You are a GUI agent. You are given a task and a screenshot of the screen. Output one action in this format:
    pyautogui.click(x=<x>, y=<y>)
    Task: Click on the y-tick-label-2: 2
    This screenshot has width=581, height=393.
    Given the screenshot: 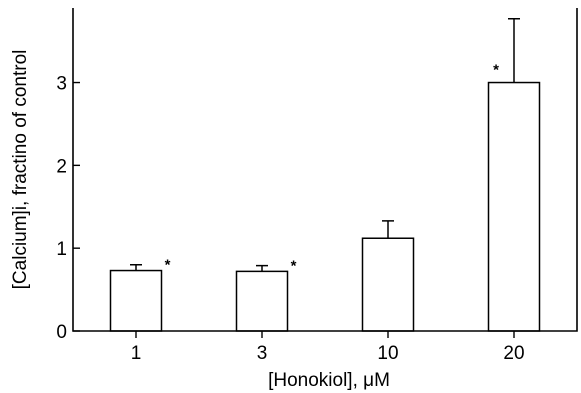 What is the action you would take?
    pyautogui.click(x=61, y=166)
    